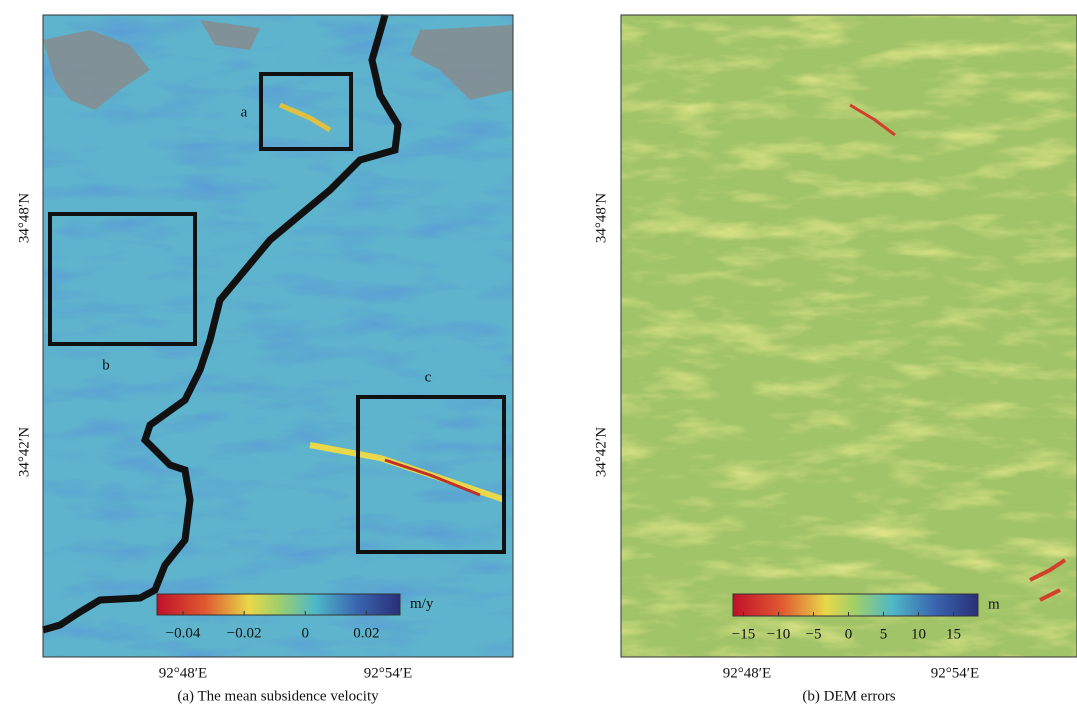 This screenshot has height=710, width=1077. What do you see at coordinates (244, 112) in the screenshot?
I see `box-label: a` at bounding box center [244, 112].